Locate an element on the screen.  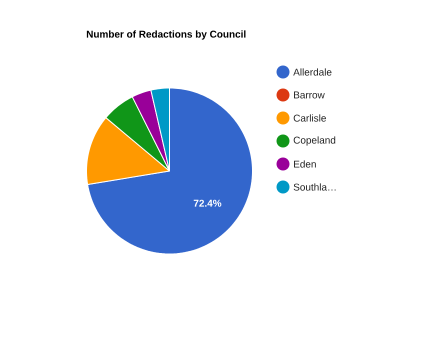
legend-label: Carlisle is located at coordinates (310, 118).